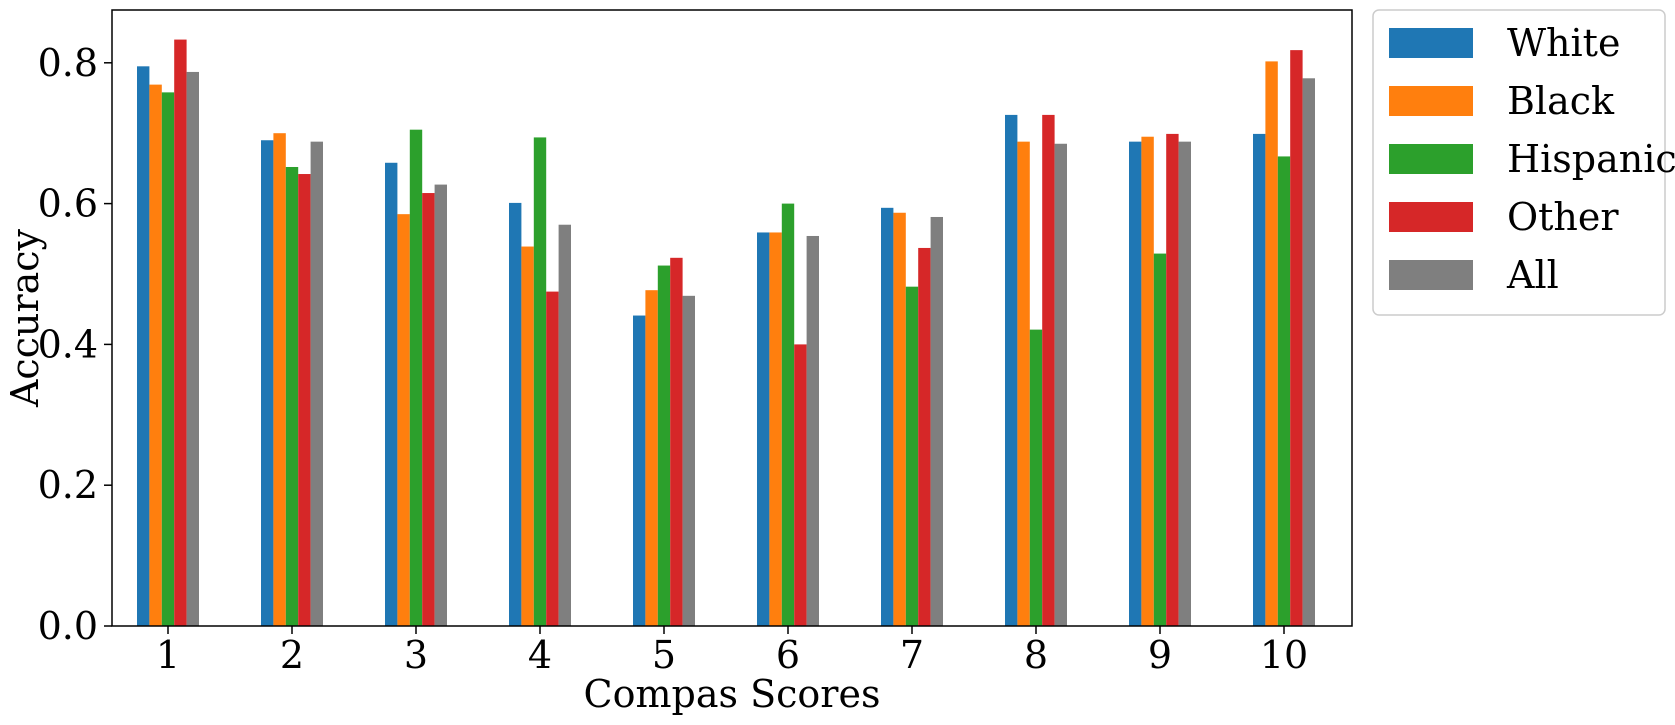 This screenshot has width=1675, height=725. What do you see at coordinates (540, 655) in the screenshot?
I see `x-tick-label: 4` at bounding box center [540, 655].